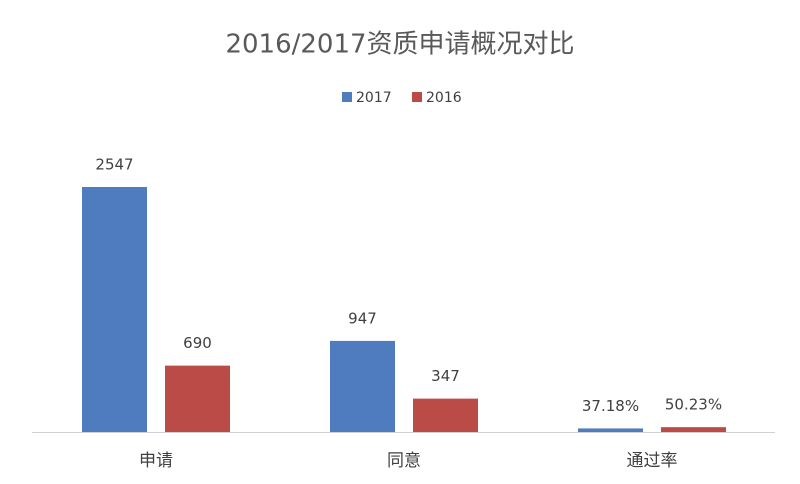 Image resolution: width=800 pixels, height=484 pixels. What do you see at coordinates (610, 406) in the screenshot?
I see `value-label: 37.18%` at bounding box center [610, 406].